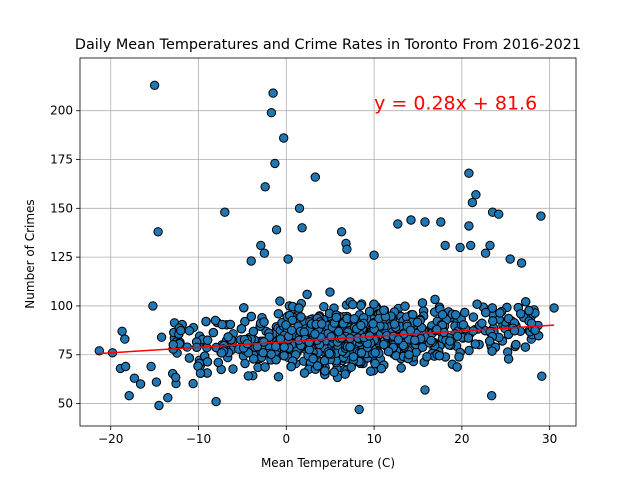 This screenshot has width=640, height=480. What do you see at coordinates (65, 404) in the screenshot?
I see `y-tick-label: 50` at bounding box center [65, 404].